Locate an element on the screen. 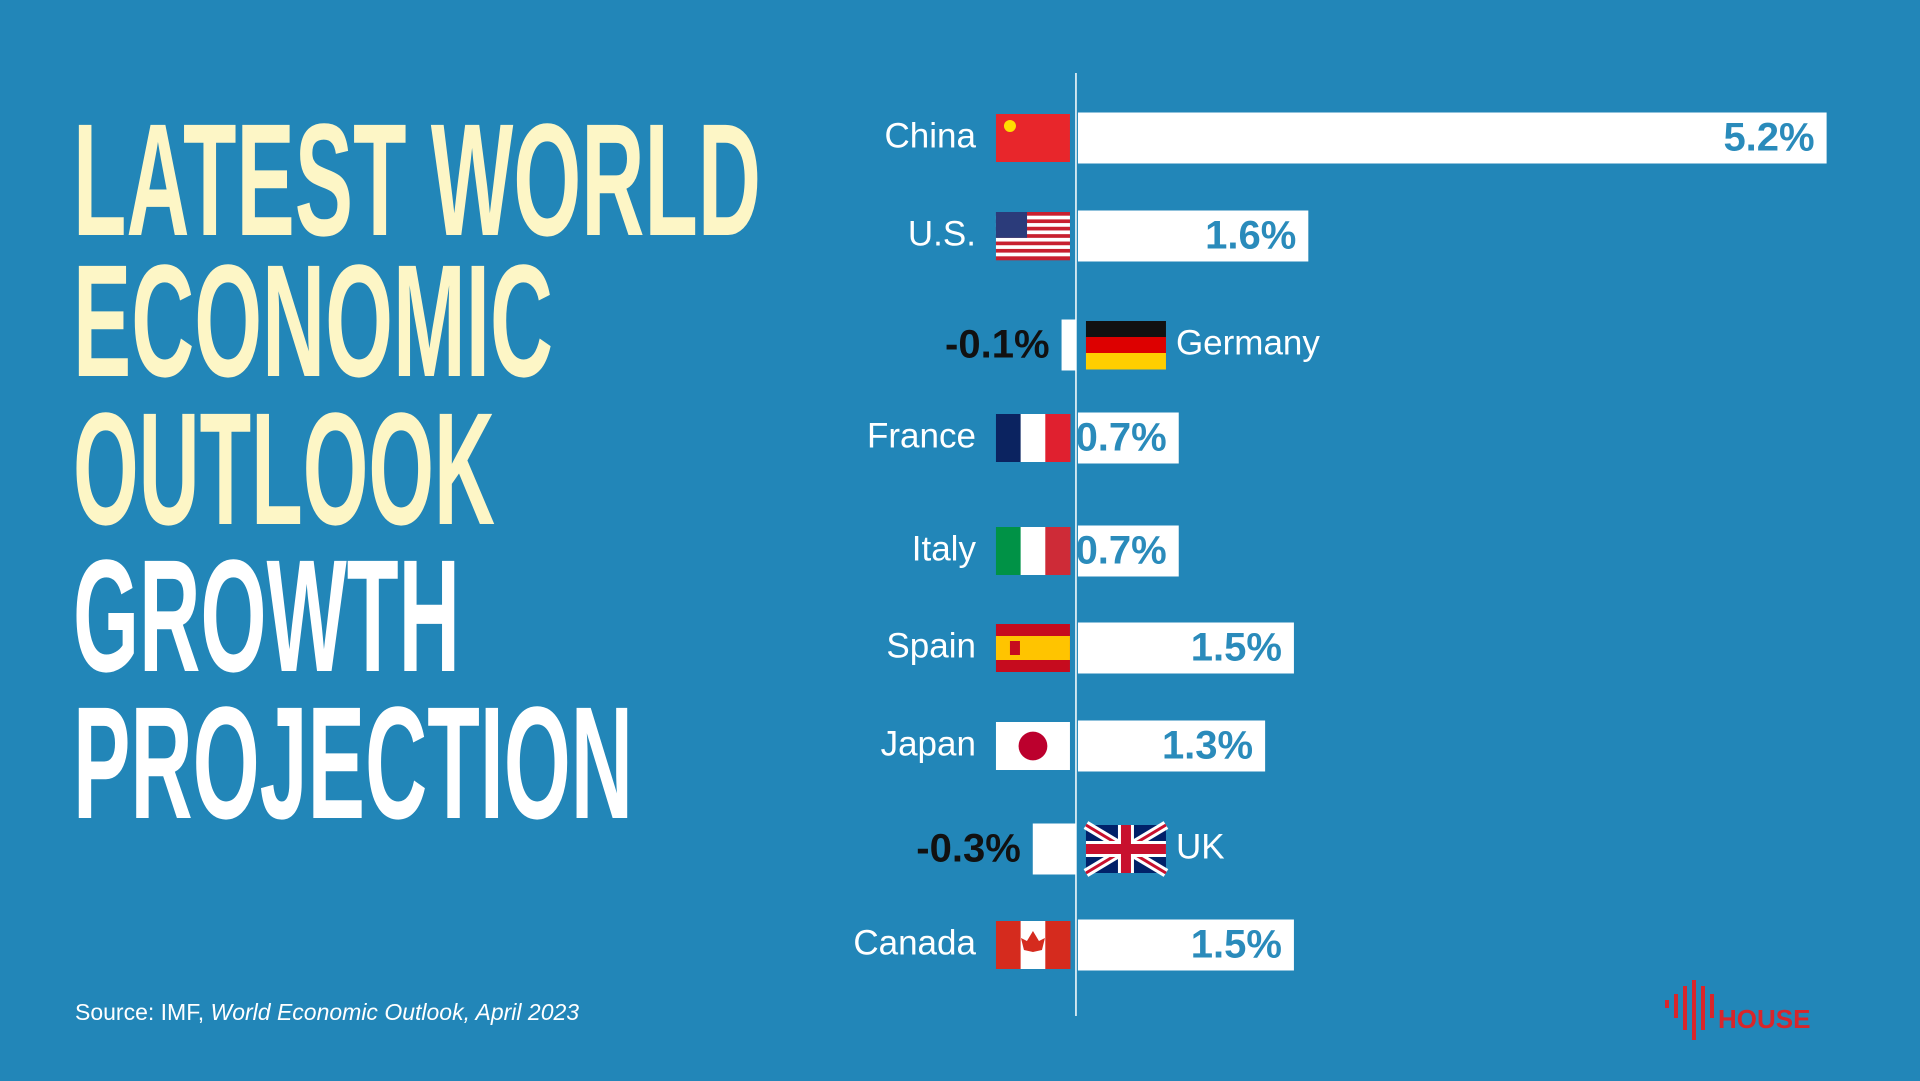 This screenshot has height=1081, width=1920. category-label: China is located at coordinates (931, 135).